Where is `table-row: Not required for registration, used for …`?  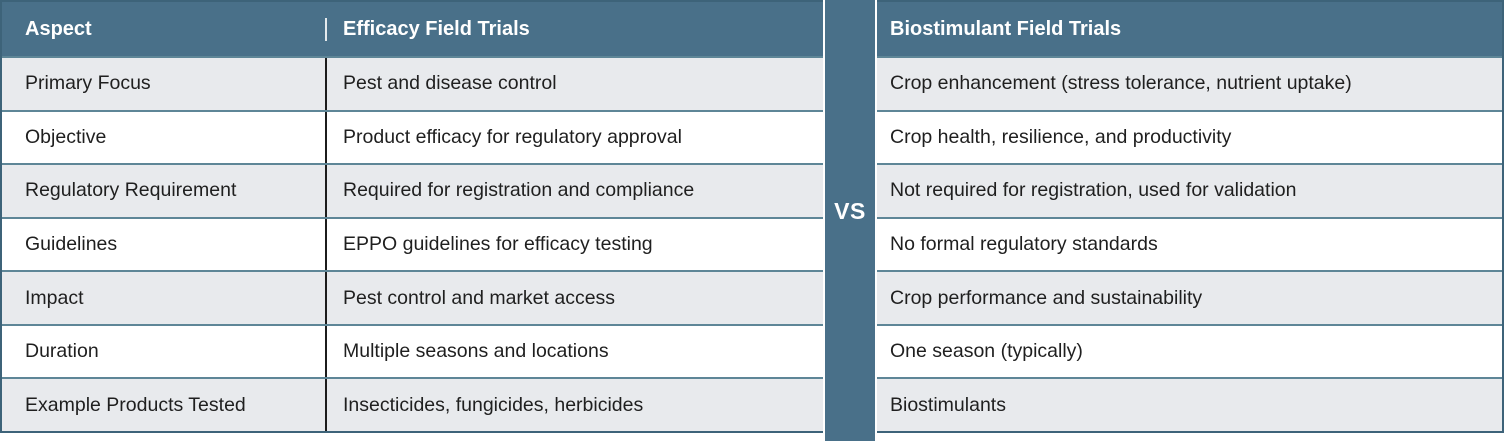 table-row: Not required for registration, used for … is located at coordinates (1189, 190).